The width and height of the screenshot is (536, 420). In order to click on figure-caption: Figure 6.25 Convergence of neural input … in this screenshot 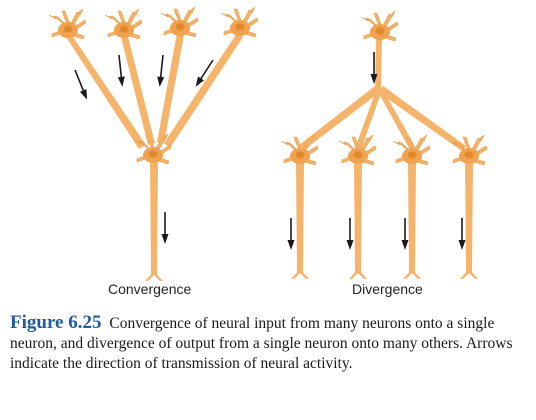, I will do `click(268, 343)`.